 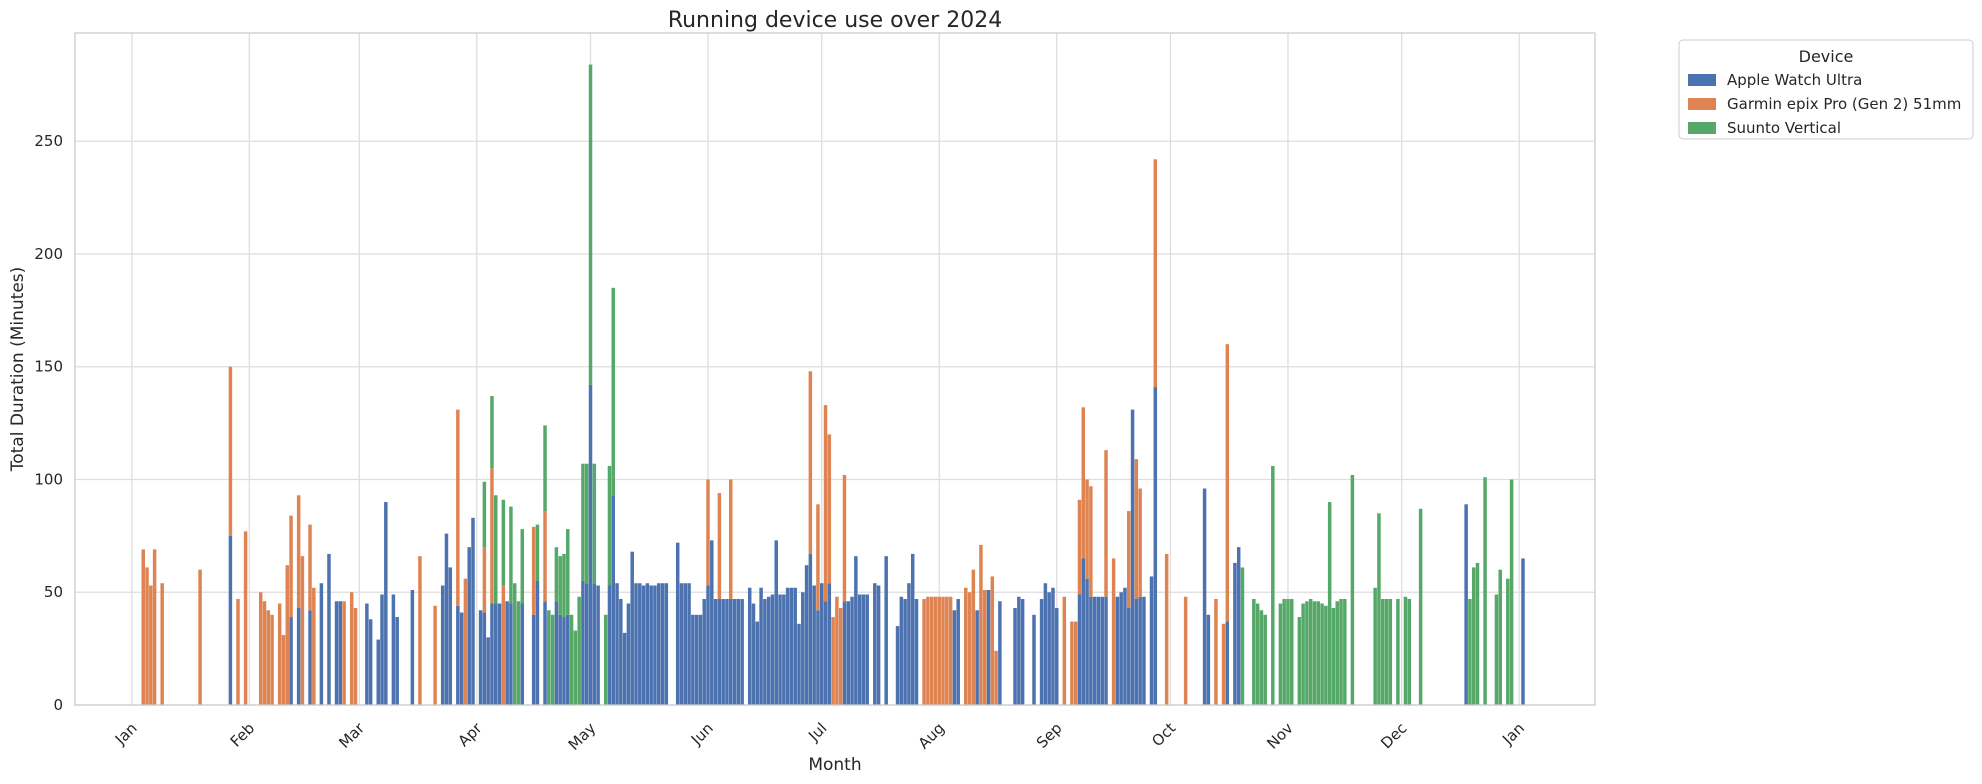 What do you see at coordinates (835, 20) in the screenshot?
I see `chart-title: Running device use over 2024` at bounding box center [835, 20].